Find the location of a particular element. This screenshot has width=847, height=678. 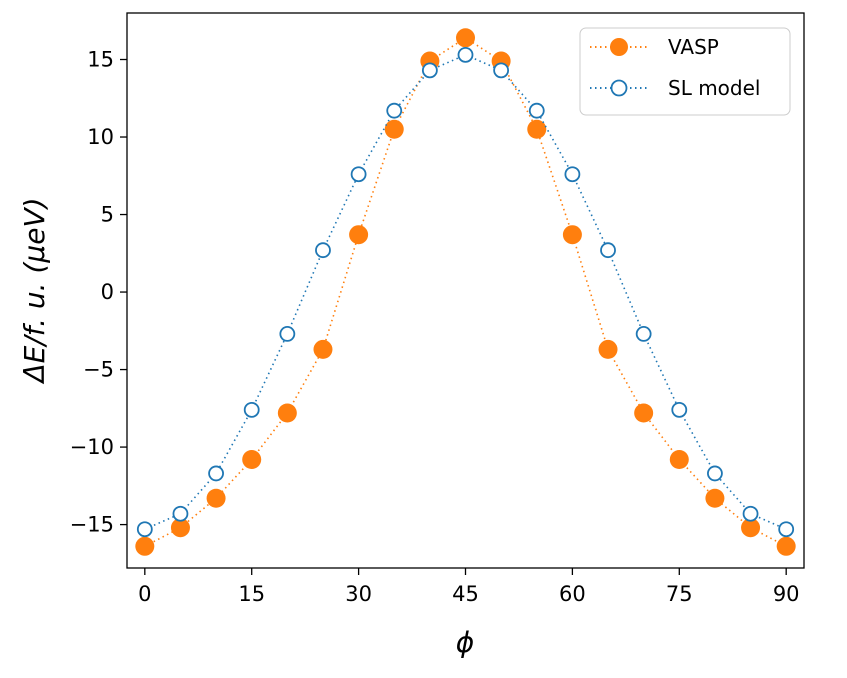

legend: VASP SL model is located at coordinates (685, 71).